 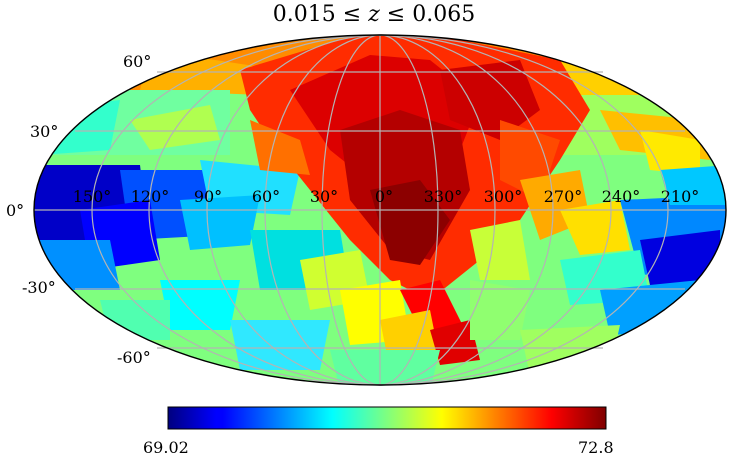 I want to click on colorbar, so click(x=387, y=418).